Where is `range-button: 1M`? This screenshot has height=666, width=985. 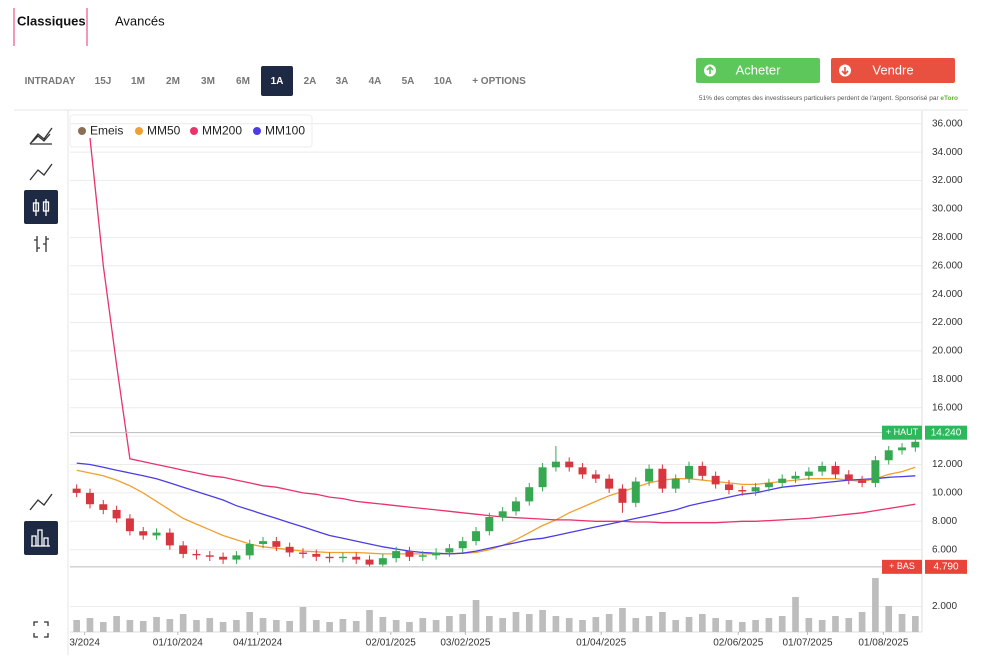 range-button: 1M is located at coordinates (138, 81).